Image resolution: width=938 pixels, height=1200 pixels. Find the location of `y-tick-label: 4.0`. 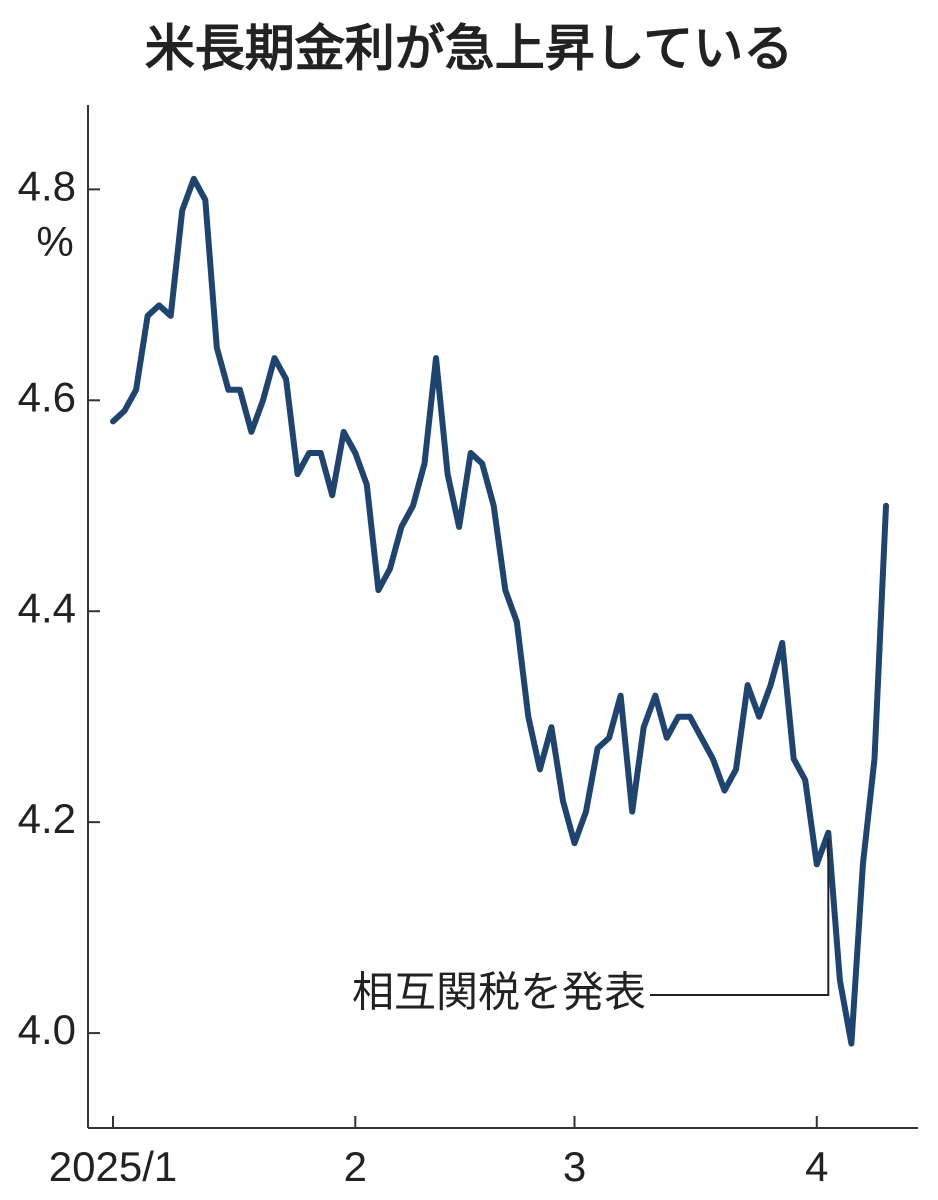

y-tick-label: 4.0 is located at coordinates (47, 1029).